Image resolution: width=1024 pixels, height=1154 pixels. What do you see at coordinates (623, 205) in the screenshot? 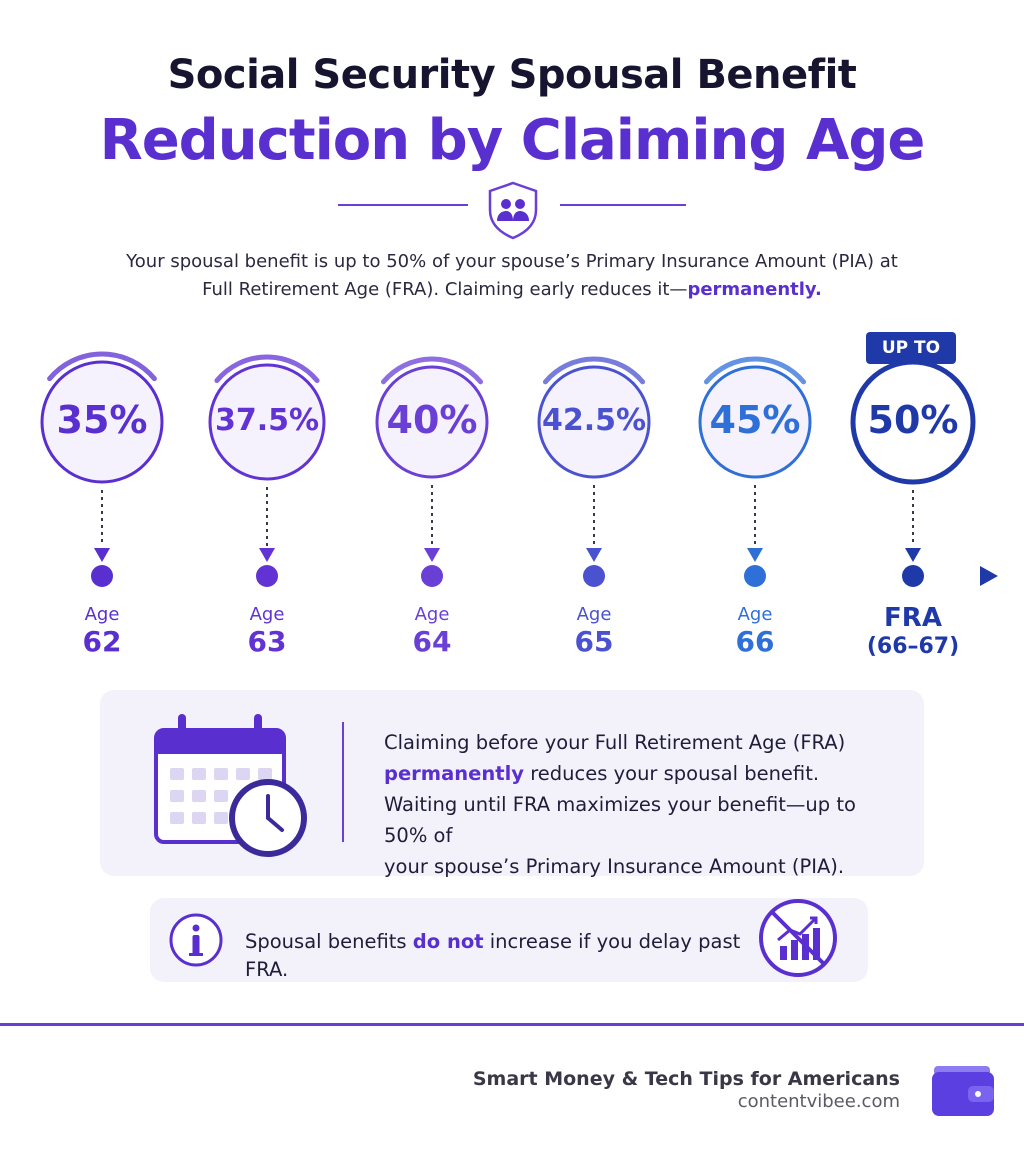
I see `title-divider-right` at bounding box center [623, 205].